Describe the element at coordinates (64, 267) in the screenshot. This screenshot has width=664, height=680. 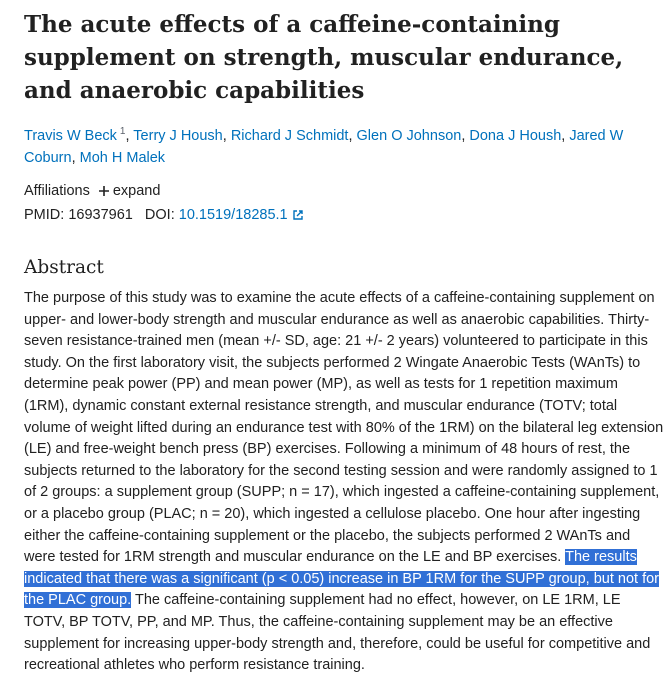
I see `abstract-heading: Abstract` at that location.